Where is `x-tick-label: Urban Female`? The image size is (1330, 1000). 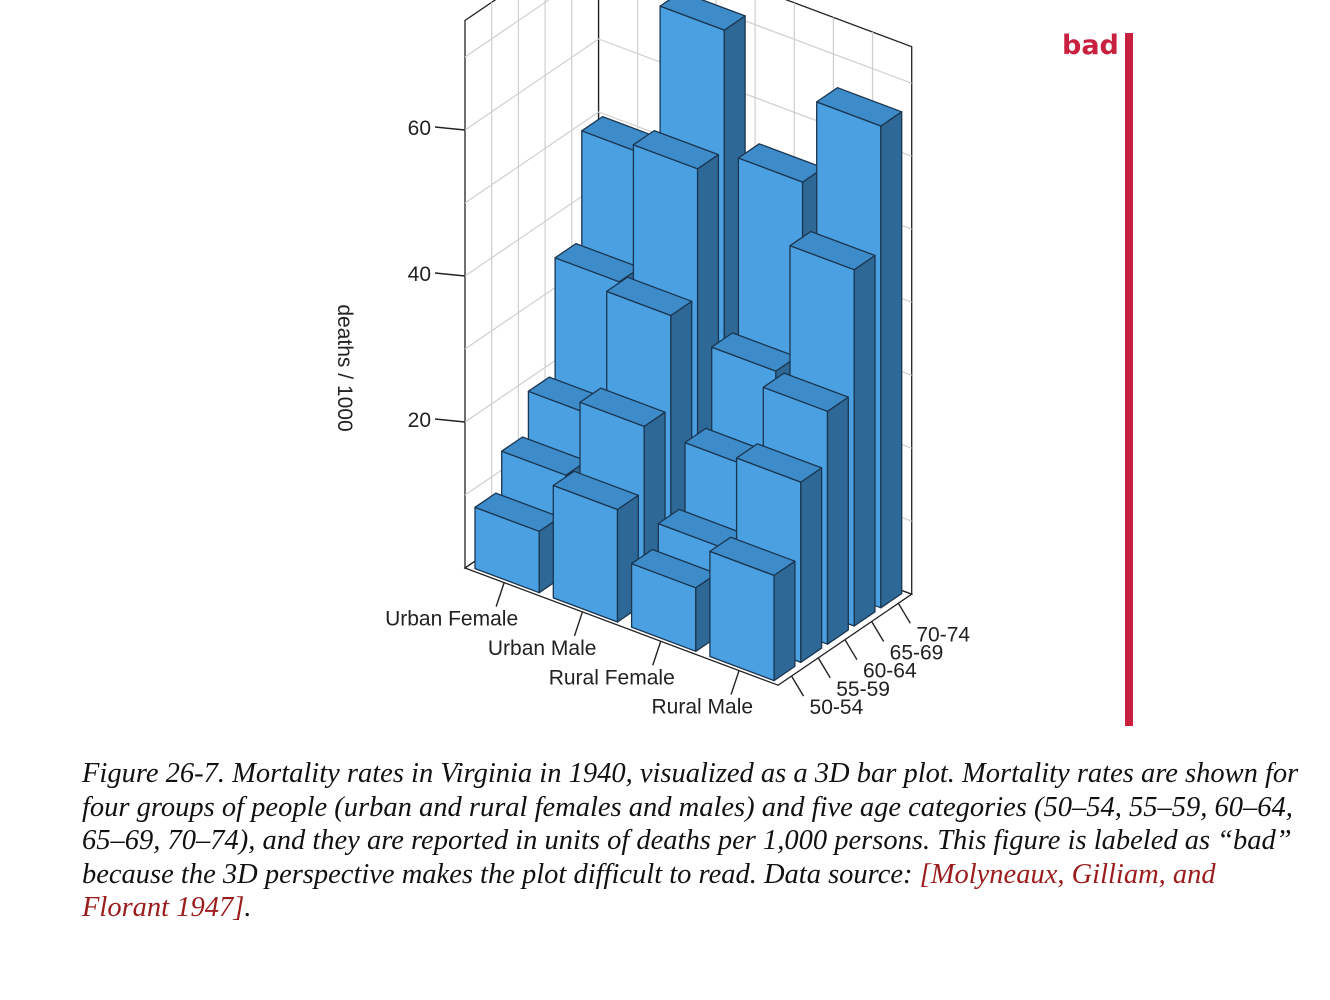 x-tick-label: Urban Female is located at coordinates (451, 619).